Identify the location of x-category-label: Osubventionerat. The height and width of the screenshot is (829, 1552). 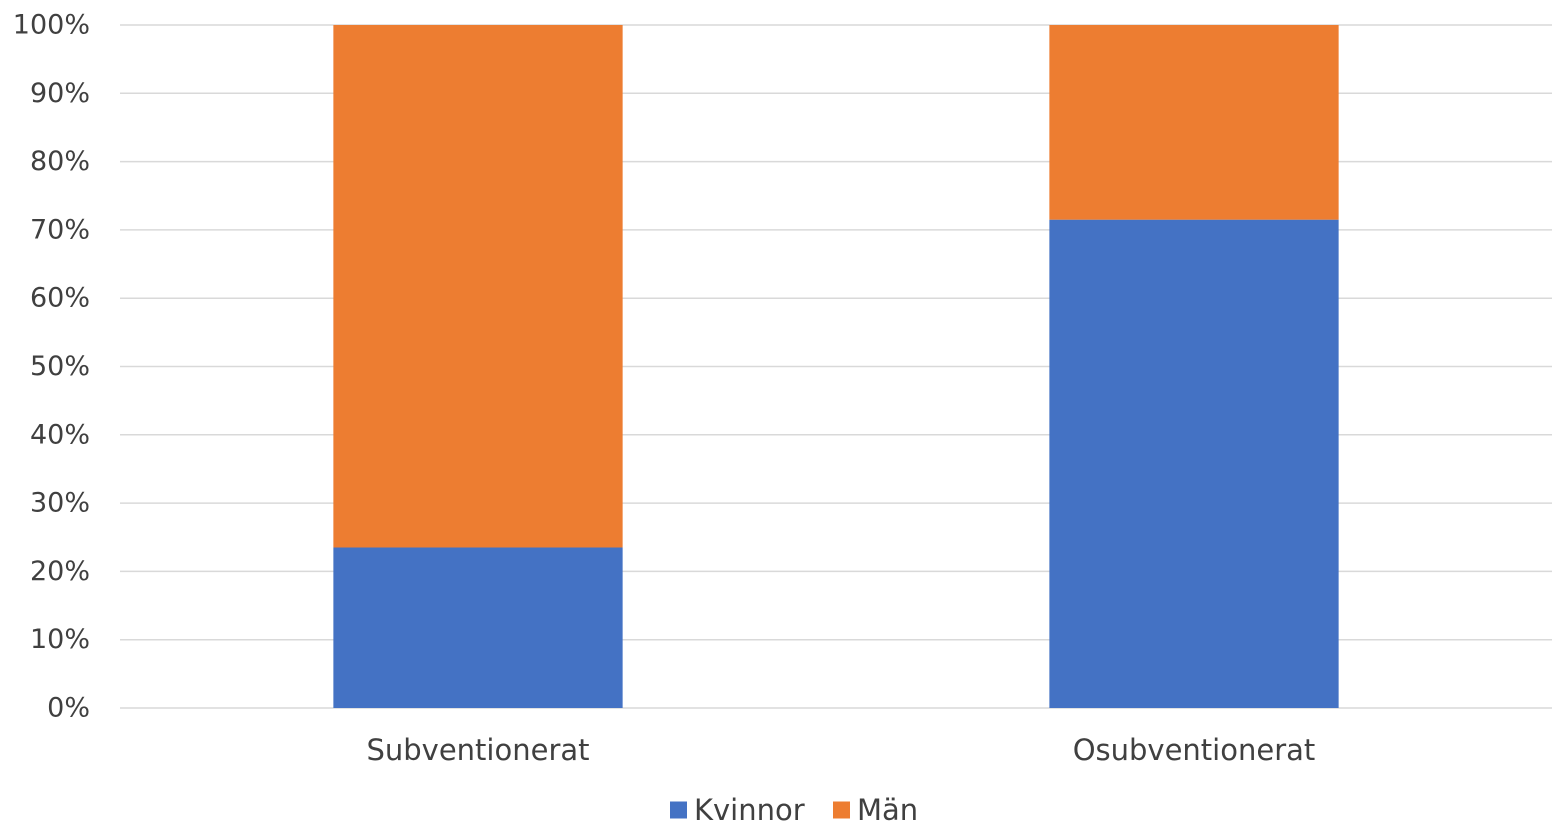
(1194, 750).